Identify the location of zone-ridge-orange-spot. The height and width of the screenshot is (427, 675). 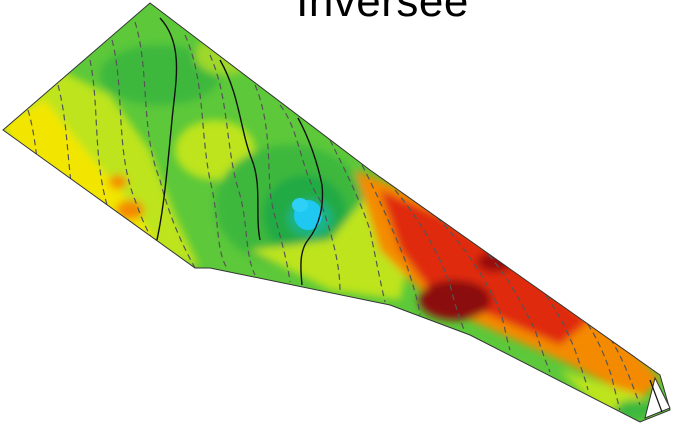
(600, 350).